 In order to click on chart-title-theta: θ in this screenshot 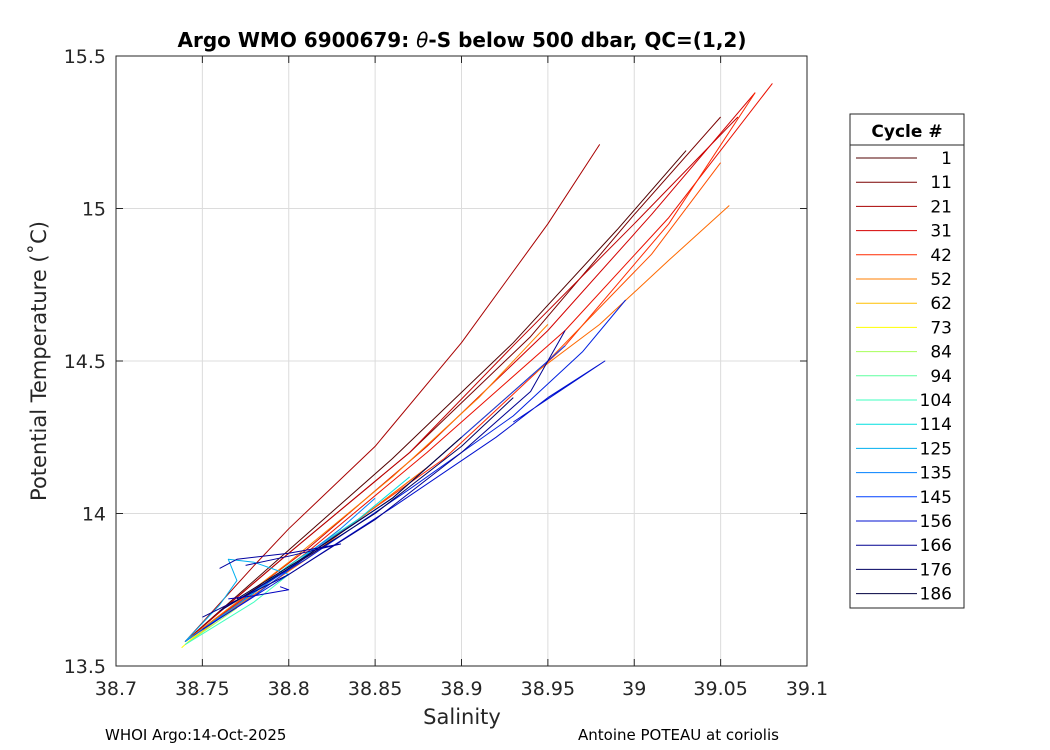, I will do `click(422, 40)`.